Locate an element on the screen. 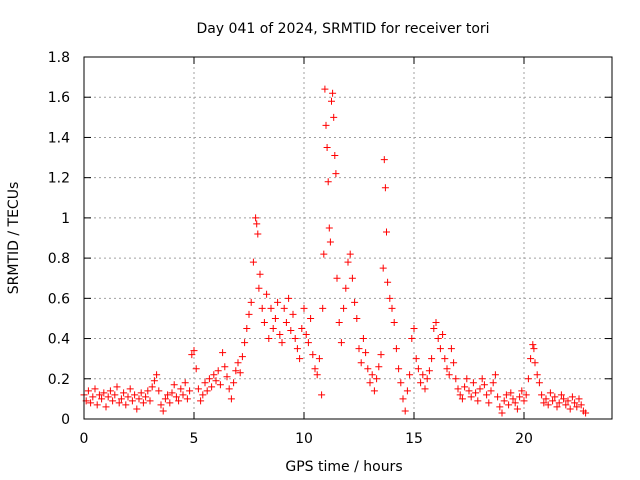 This screenshot has height=480, width=640. y-tick-label: 1.8 is located at coordinates (59, 58).